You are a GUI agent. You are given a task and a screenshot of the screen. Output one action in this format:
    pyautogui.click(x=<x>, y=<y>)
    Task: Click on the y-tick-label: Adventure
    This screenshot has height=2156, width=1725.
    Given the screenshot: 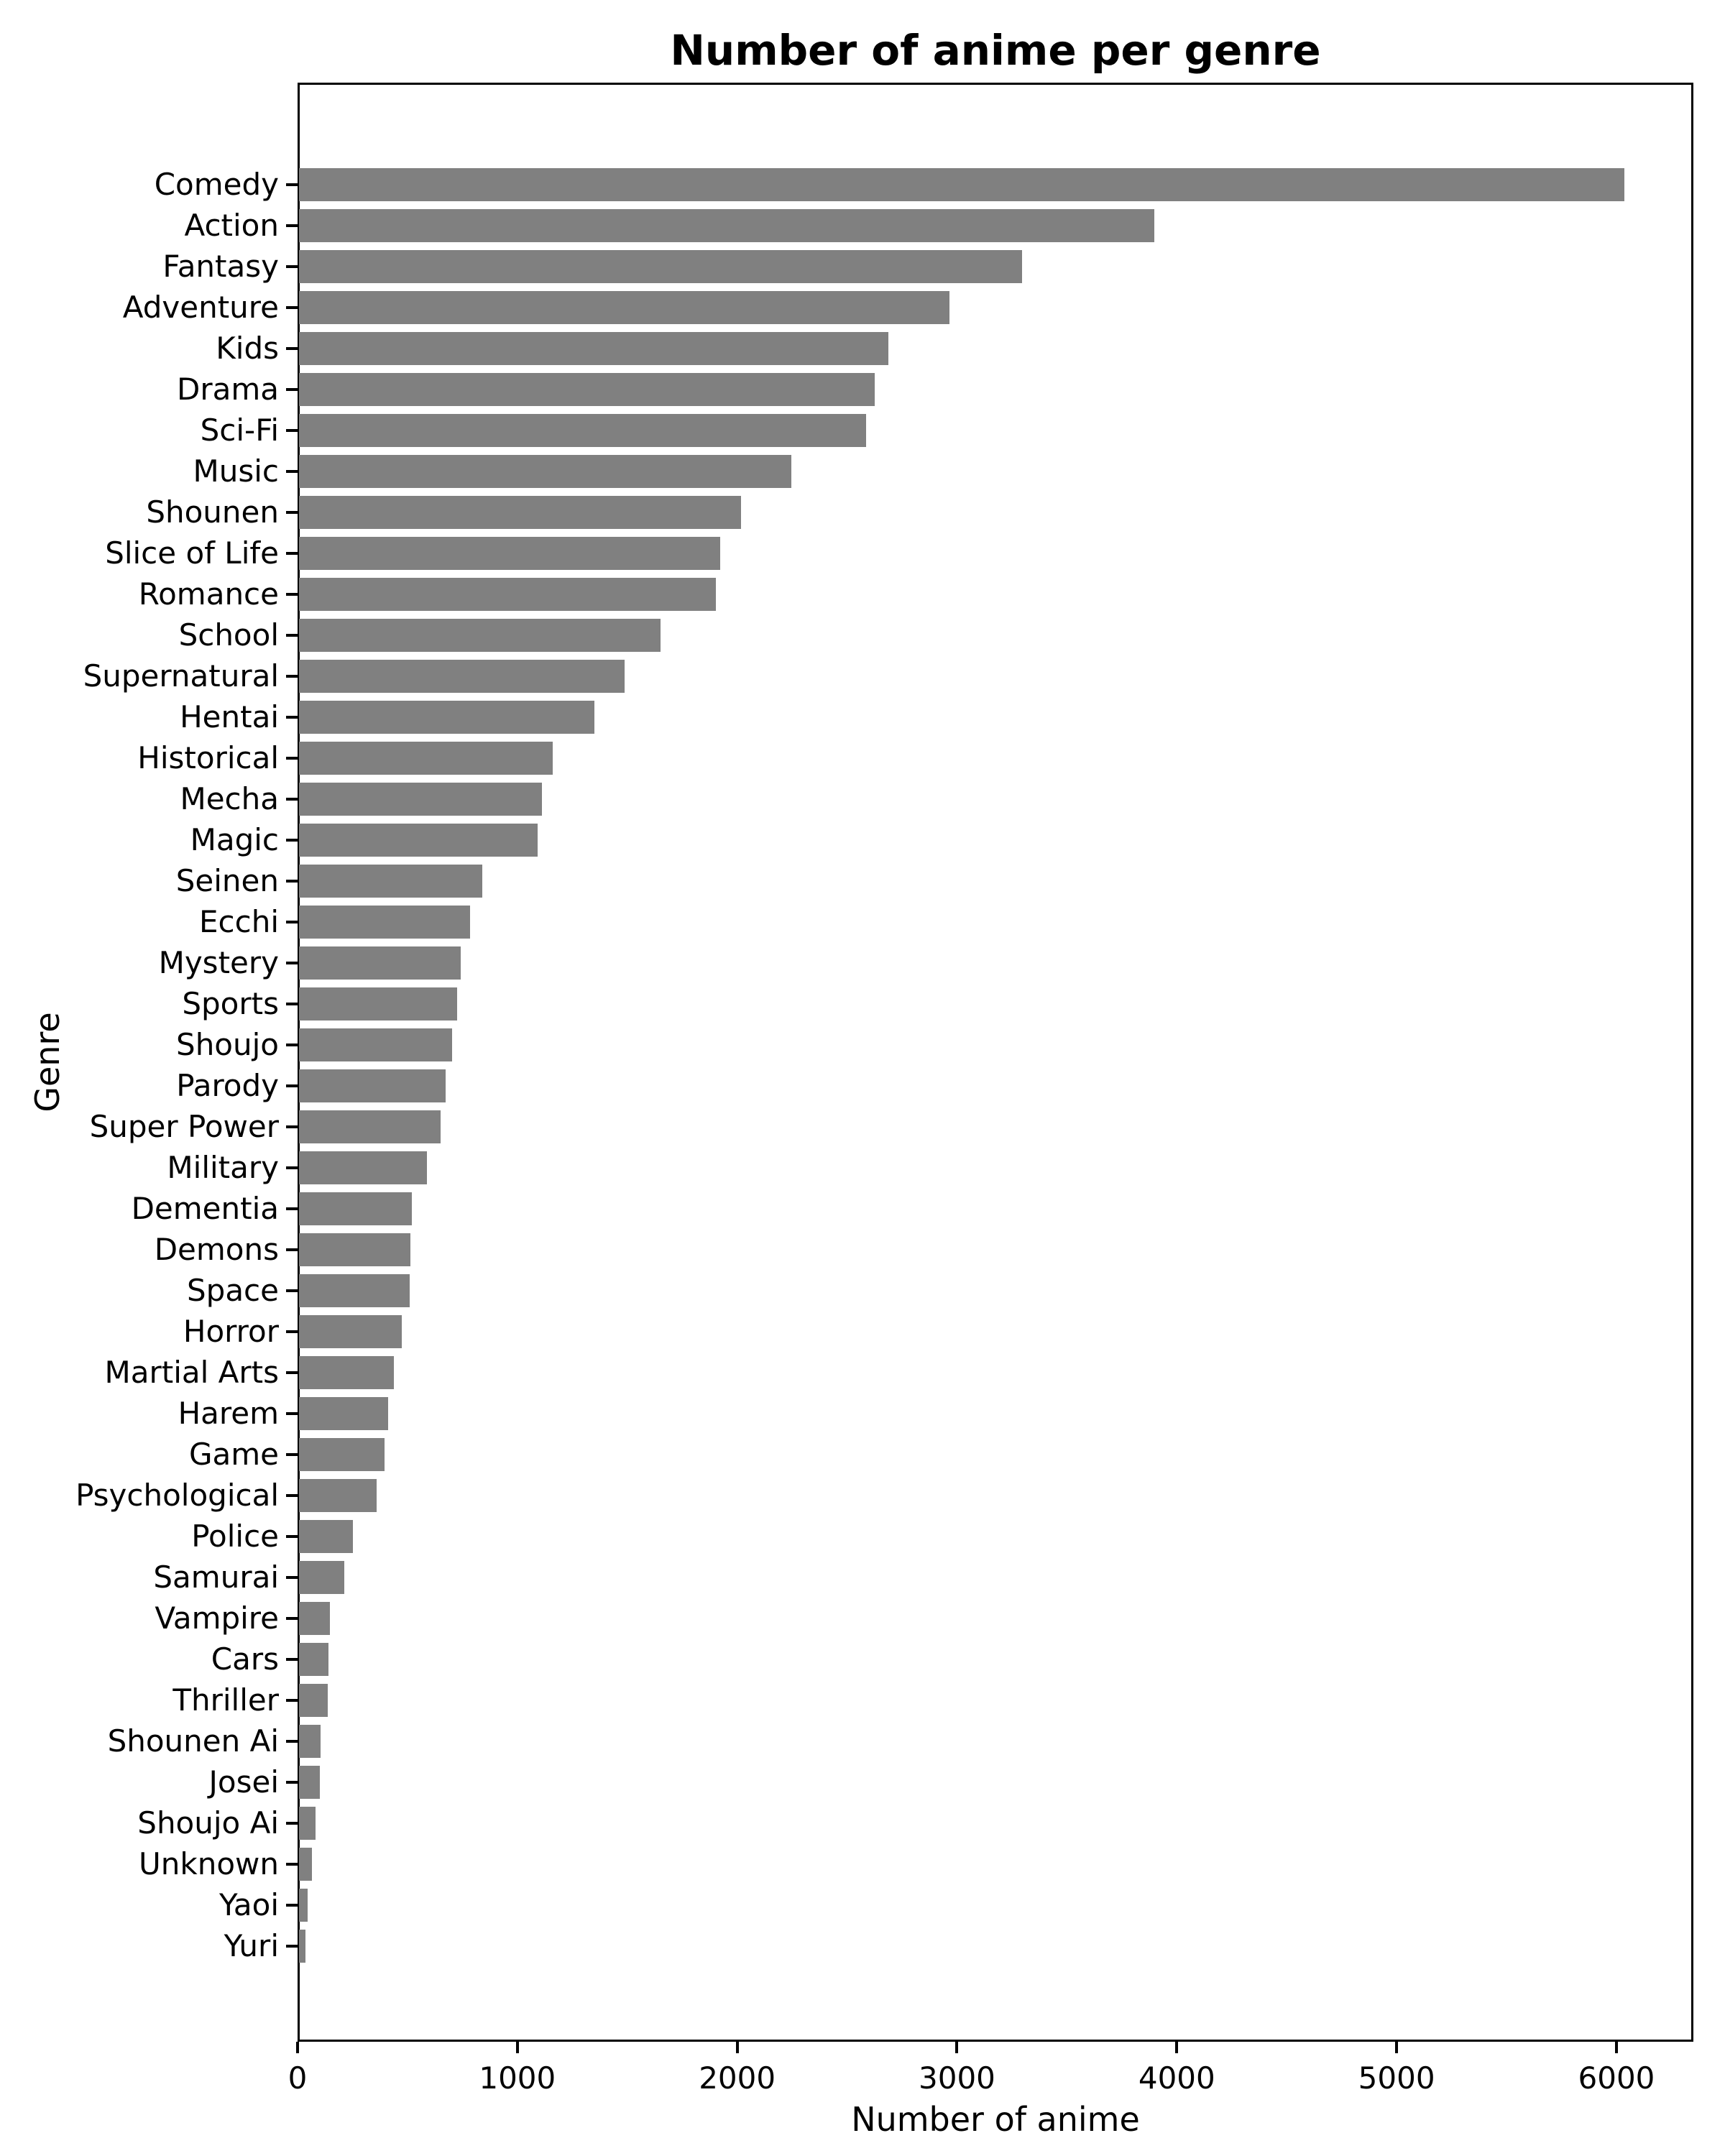 What is the action you would take?
    pyautogui.click(x=200, y=307)
    